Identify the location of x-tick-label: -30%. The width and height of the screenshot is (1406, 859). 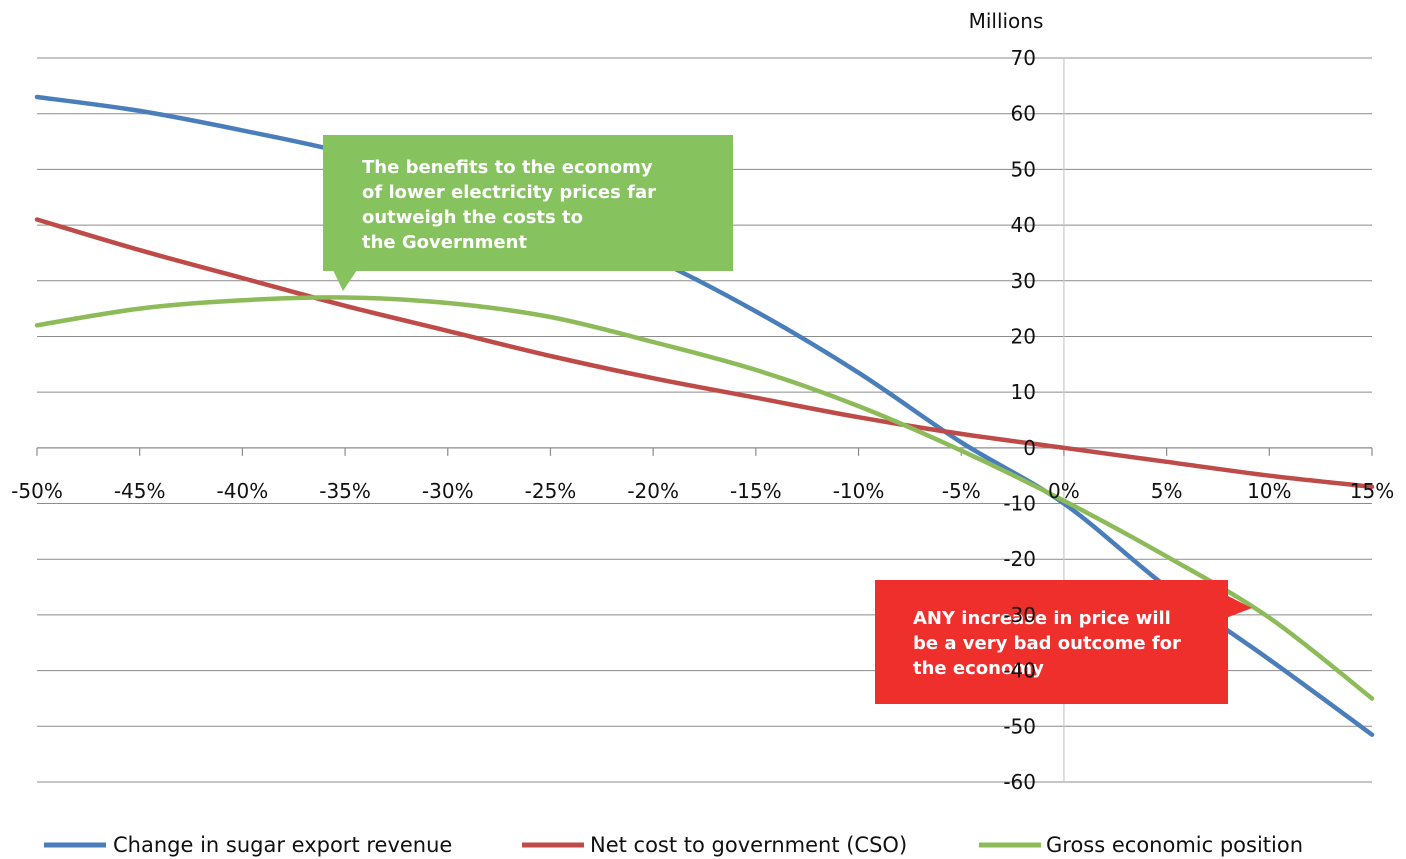
(448, 491).